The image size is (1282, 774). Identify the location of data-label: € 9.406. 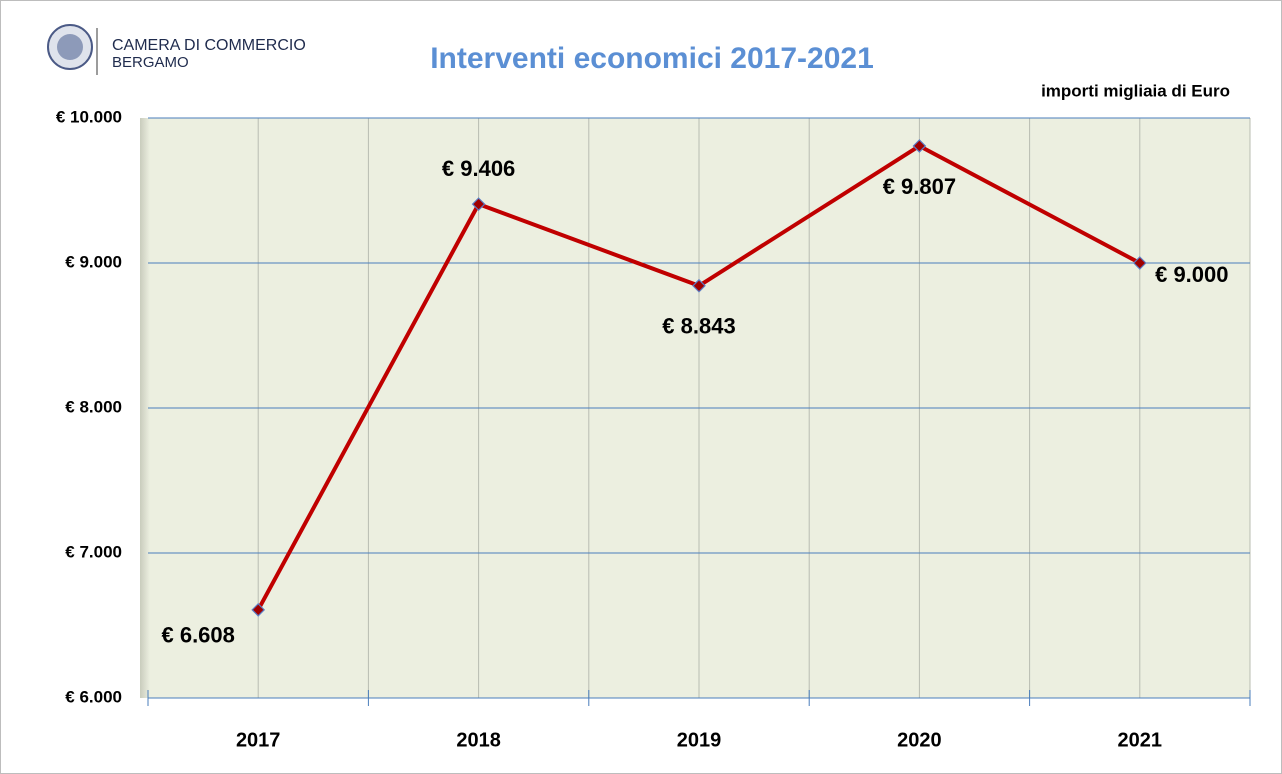
(478, 168).